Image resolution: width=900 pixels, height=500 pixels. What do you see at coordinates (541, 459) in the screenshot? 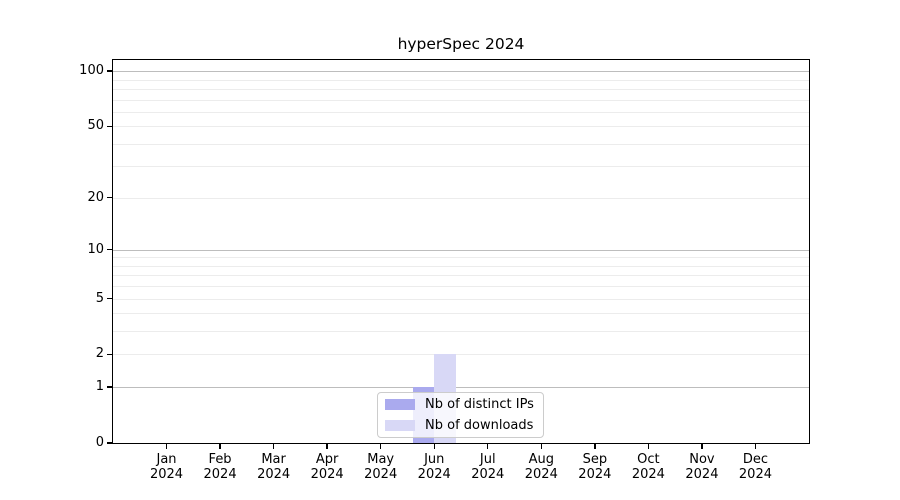
I see `x-tick-month: Aug` at bounding box center [541, 459].